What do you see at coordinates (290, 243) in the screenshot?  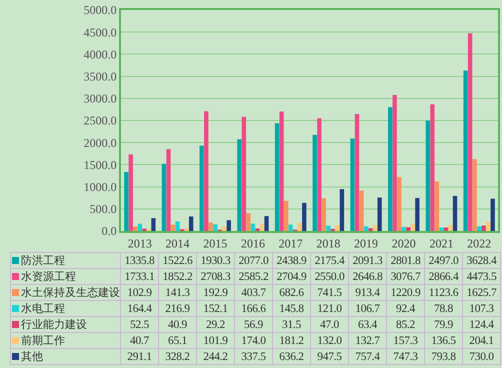 I see `x-tick-label: 2017` at bounding box center [290, 243].